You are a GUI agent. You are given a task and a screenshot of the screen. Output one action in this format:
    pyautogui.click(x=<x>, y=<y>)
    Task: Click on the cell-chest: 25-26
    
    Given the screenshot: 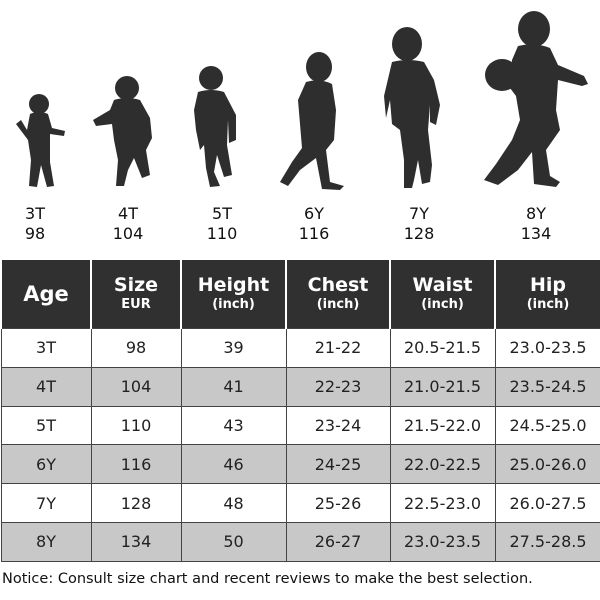 What is the action you would take?
    pyautogui.click(x=338, y=503)
    